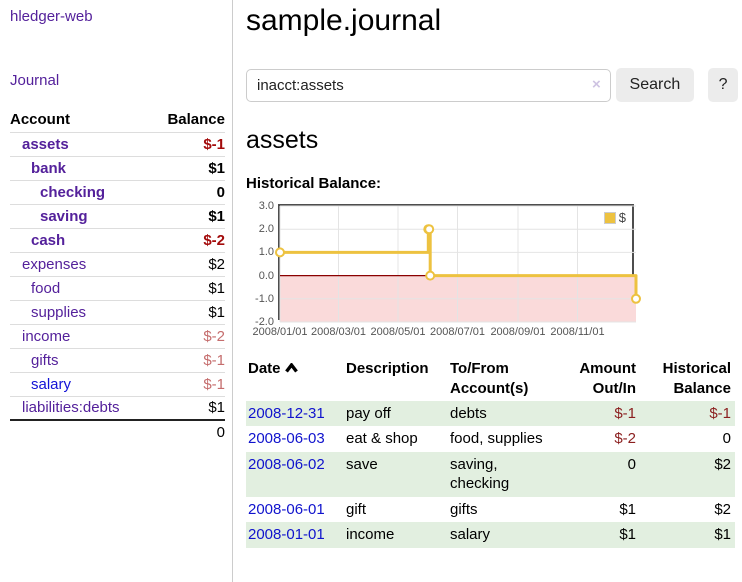 The width and height of the screenshot is (742, 582). I want to click on account-row: gifts $-1, so click(117, 360).